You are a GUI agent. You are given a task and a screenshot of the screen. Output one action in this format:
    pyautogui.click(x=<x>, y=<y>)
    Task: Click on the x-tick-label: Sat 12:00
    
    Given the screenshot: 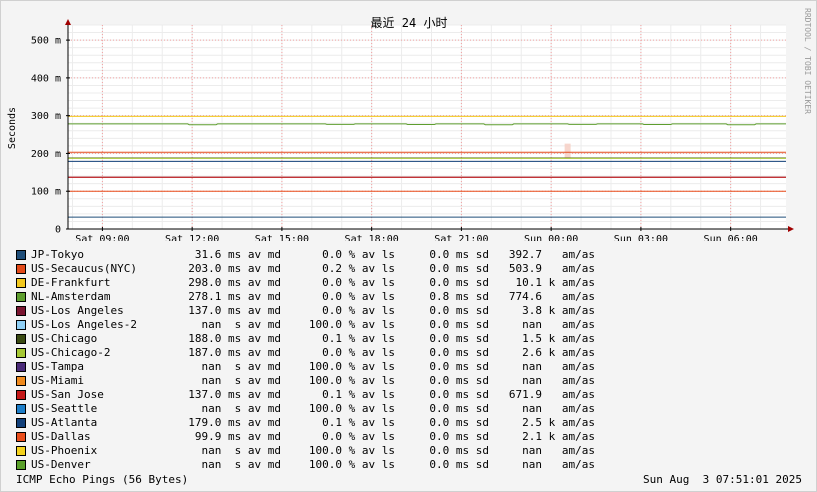 What is the action you would take?
    pyautogui.click(x=192, y=237)
    